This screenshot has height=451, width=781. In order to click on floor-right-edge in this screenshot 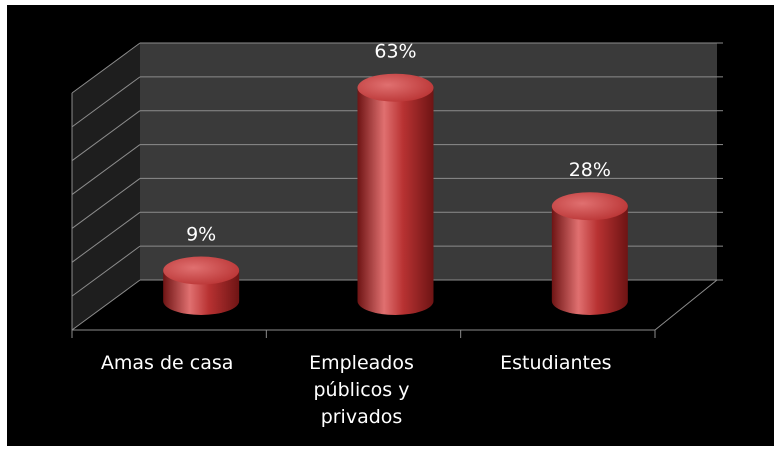, I will do `click(686, 305)`.